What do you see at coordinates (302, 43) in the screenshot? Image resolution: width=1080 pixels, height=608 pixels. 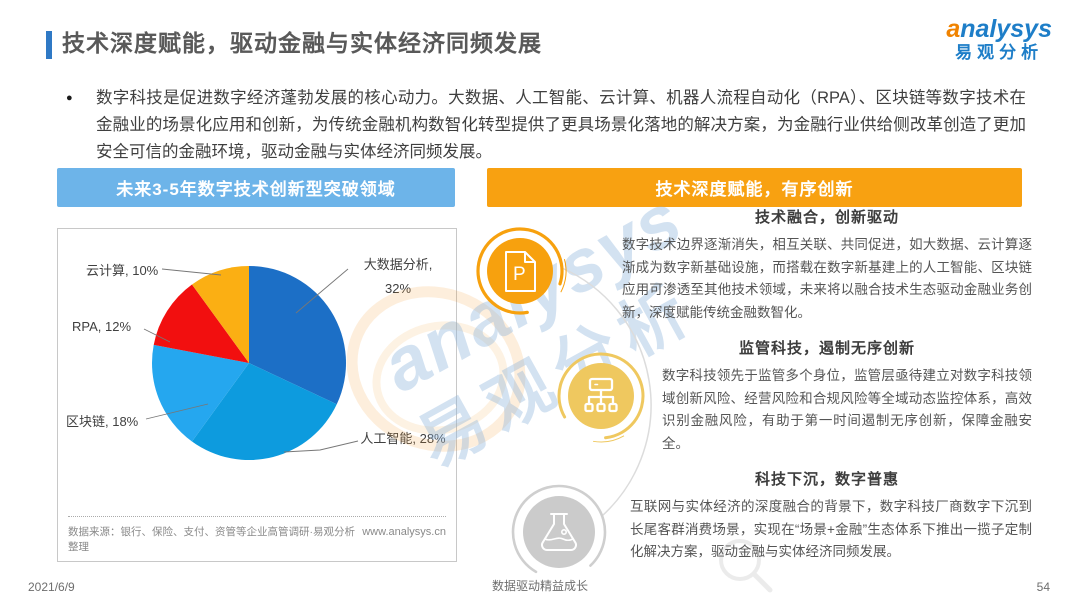 I see `page-title: 技术深度赋能，驱动金融与实体经济同频发展` at bounding box center [302, 43].